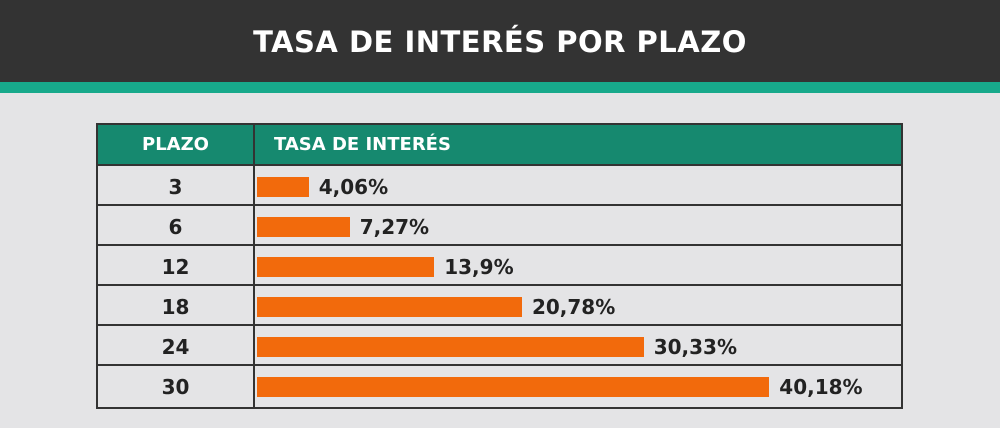 This screenshot has height=428, width=1000. What do you see at coordinates (175, 307) in the screenshot?
I see `plazo-value: 18` at bounding box center [175, 307].